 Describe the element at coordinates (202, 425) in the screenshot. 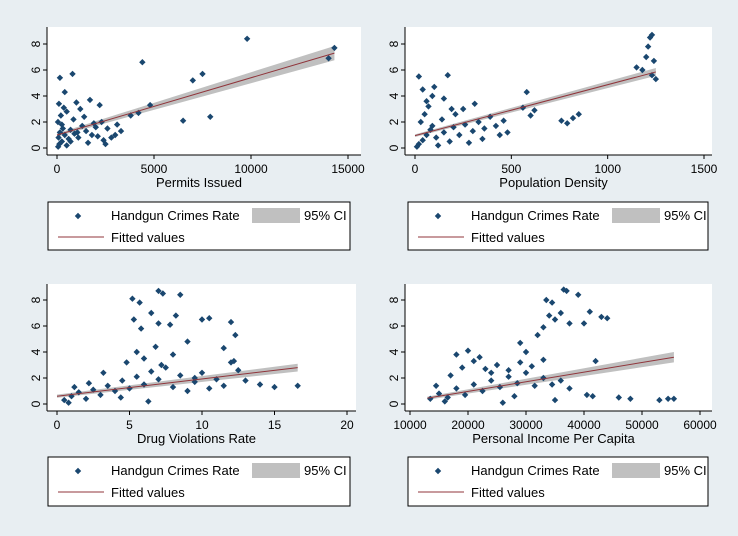

I see `x-tick-label: 10` at that location.